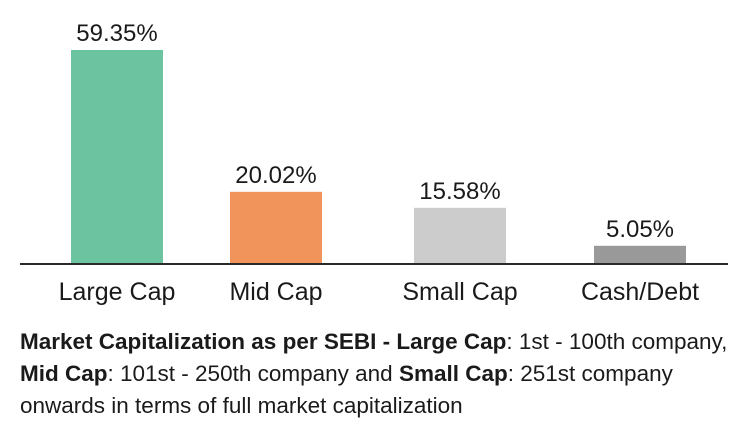 The image size is (749, 444). I want to click on category-label: Mid Cap, so click(275, 292).